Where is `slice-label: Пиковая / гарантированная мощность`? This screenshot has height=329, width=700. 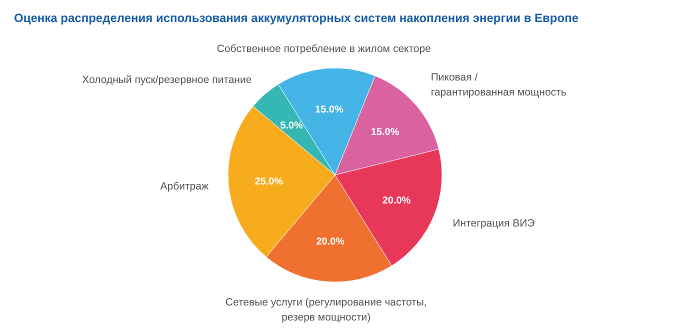 slice-label: Пиковая / гарантированная мощность is located at coordinates (498, 84).